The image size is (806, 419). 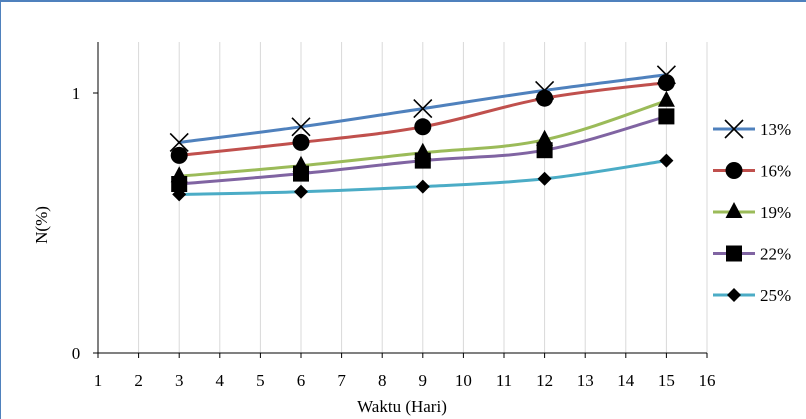 What do you see at coordinates (41, 225) in the screenshot?
I see `y-axis-label: N(%)` at bounding box center [41, 225].